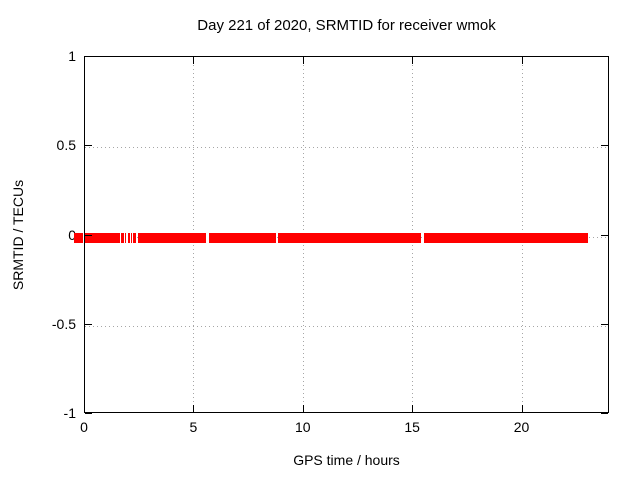  I want to click on y-tick-label: 0.5, so click(66, 145).